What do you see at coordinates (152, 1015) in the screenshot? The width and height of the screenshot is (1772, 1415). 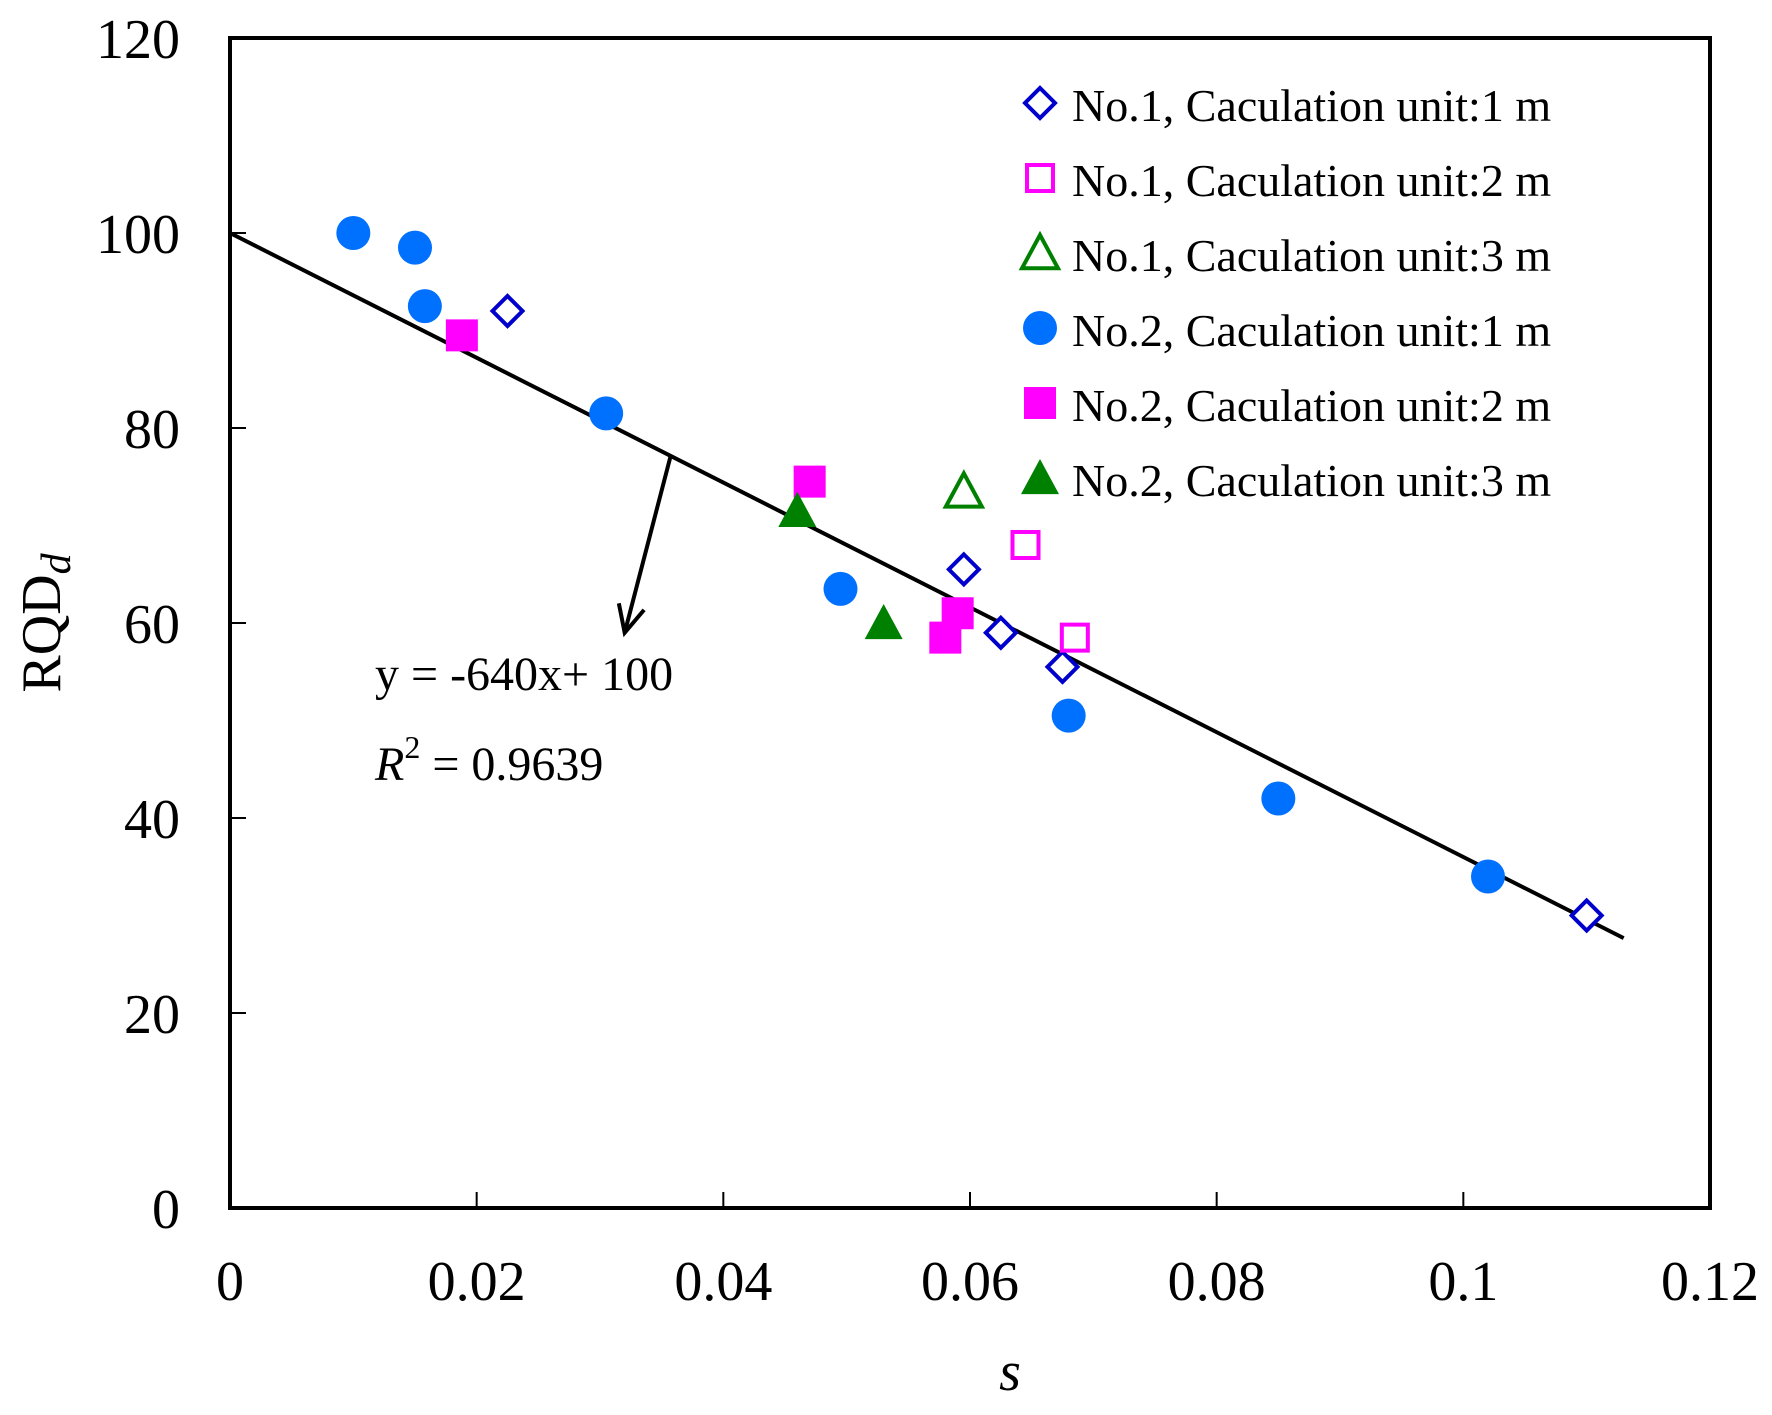 I see `y-tick-label: 20` at bounding box center [152, 1015].